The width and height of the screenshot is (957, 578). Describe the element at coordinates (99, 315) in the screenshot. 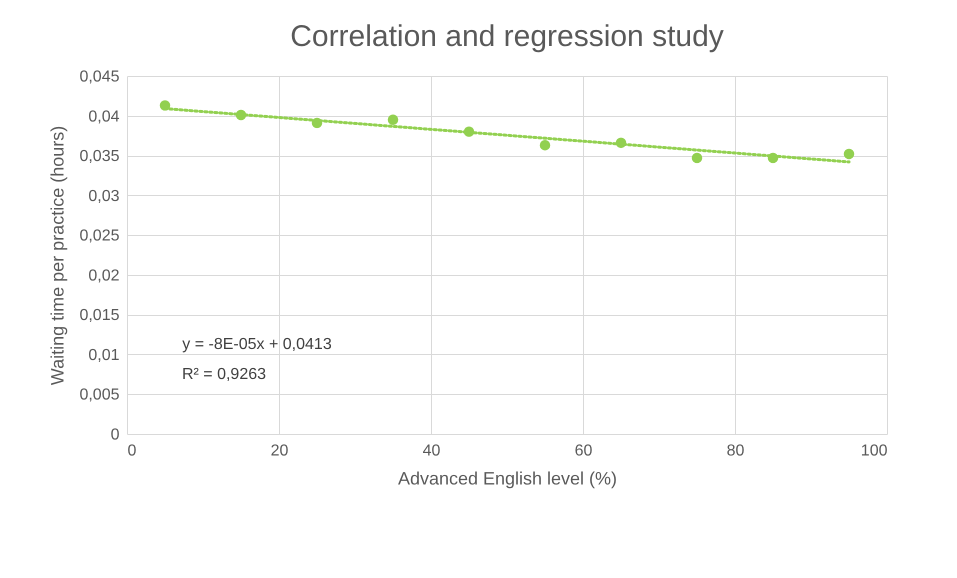

I see `y-tick-label: 0,015` at that location.